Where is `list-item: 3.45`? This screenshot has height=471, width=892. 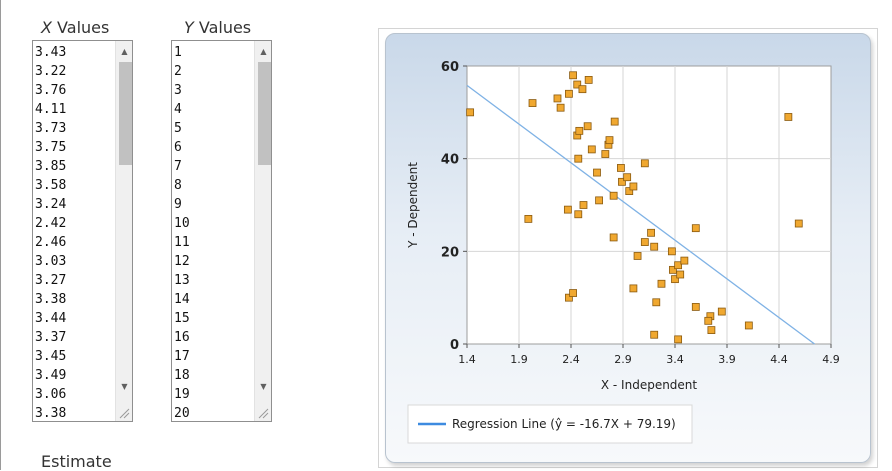 list-item: 3.45 is located at coordinates (51, 356).